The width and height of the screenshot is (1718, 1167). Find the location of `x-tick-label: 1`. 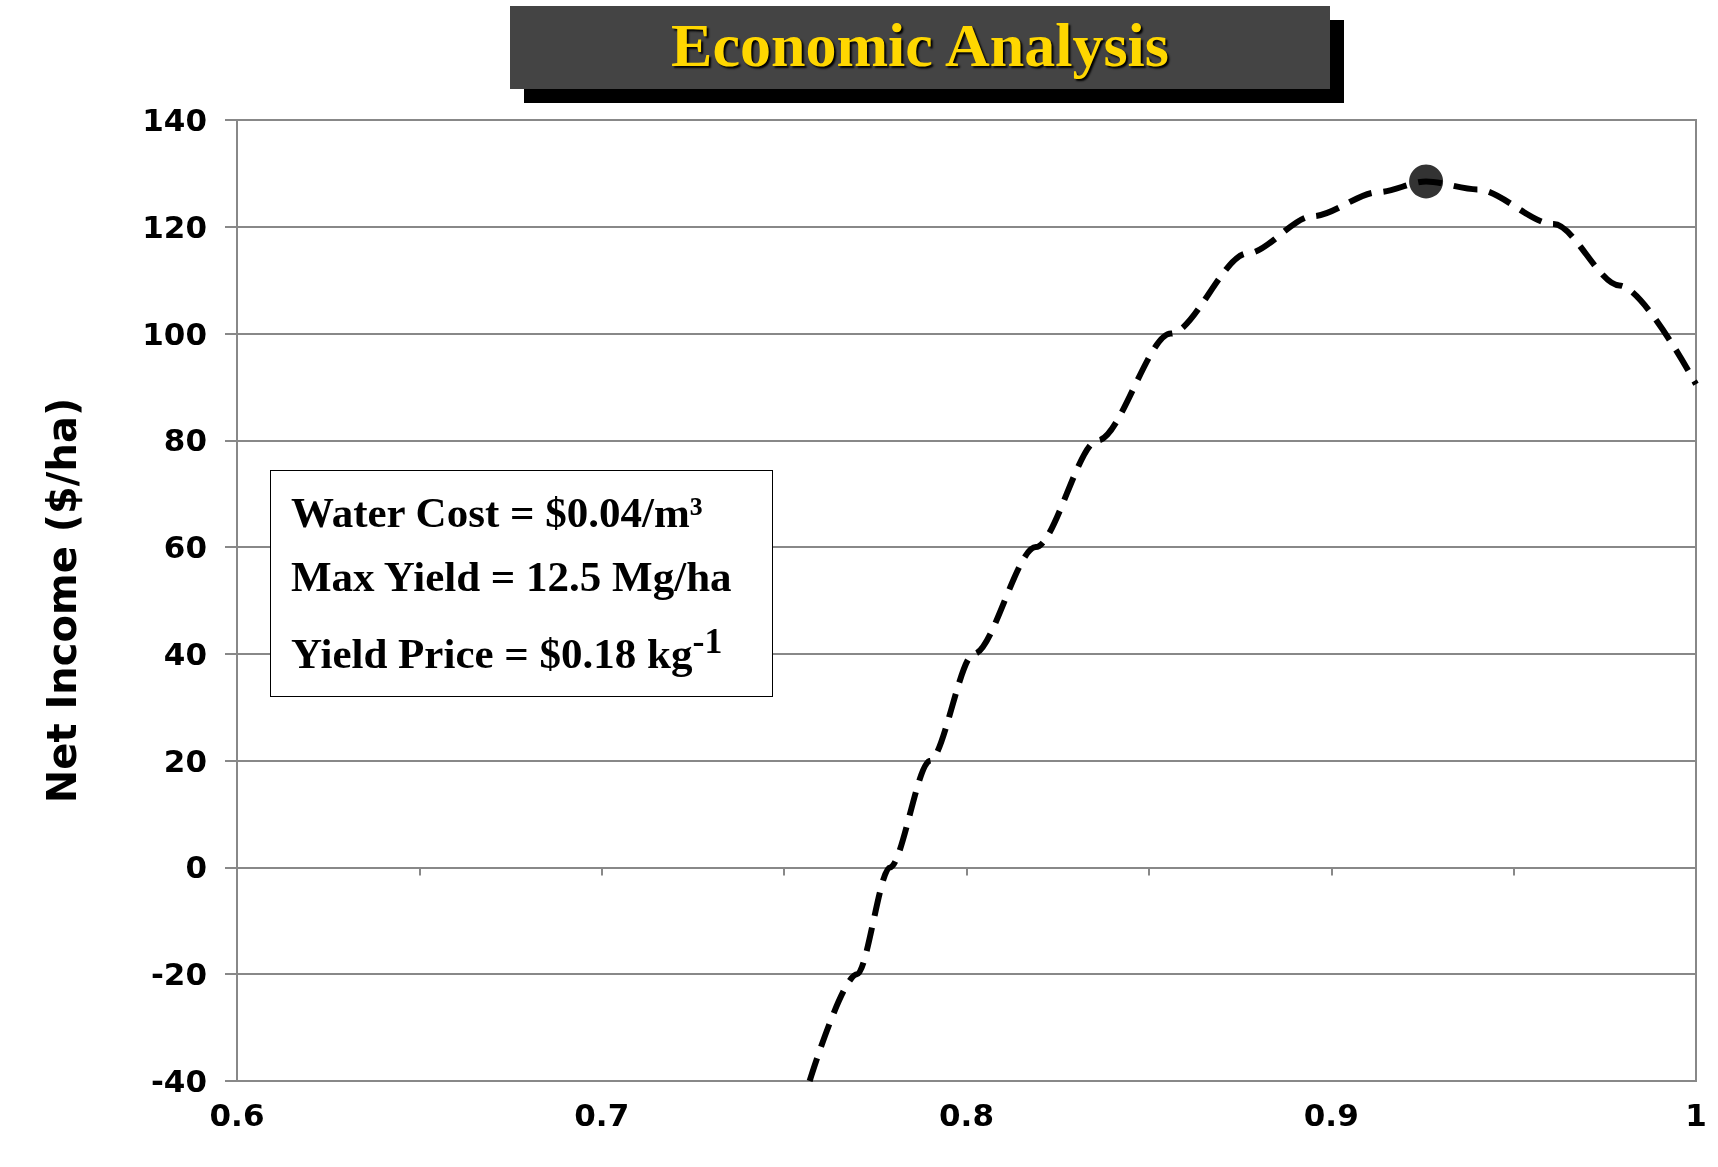

x-tick-label: 1 is located at coordinates (1696, 1114).